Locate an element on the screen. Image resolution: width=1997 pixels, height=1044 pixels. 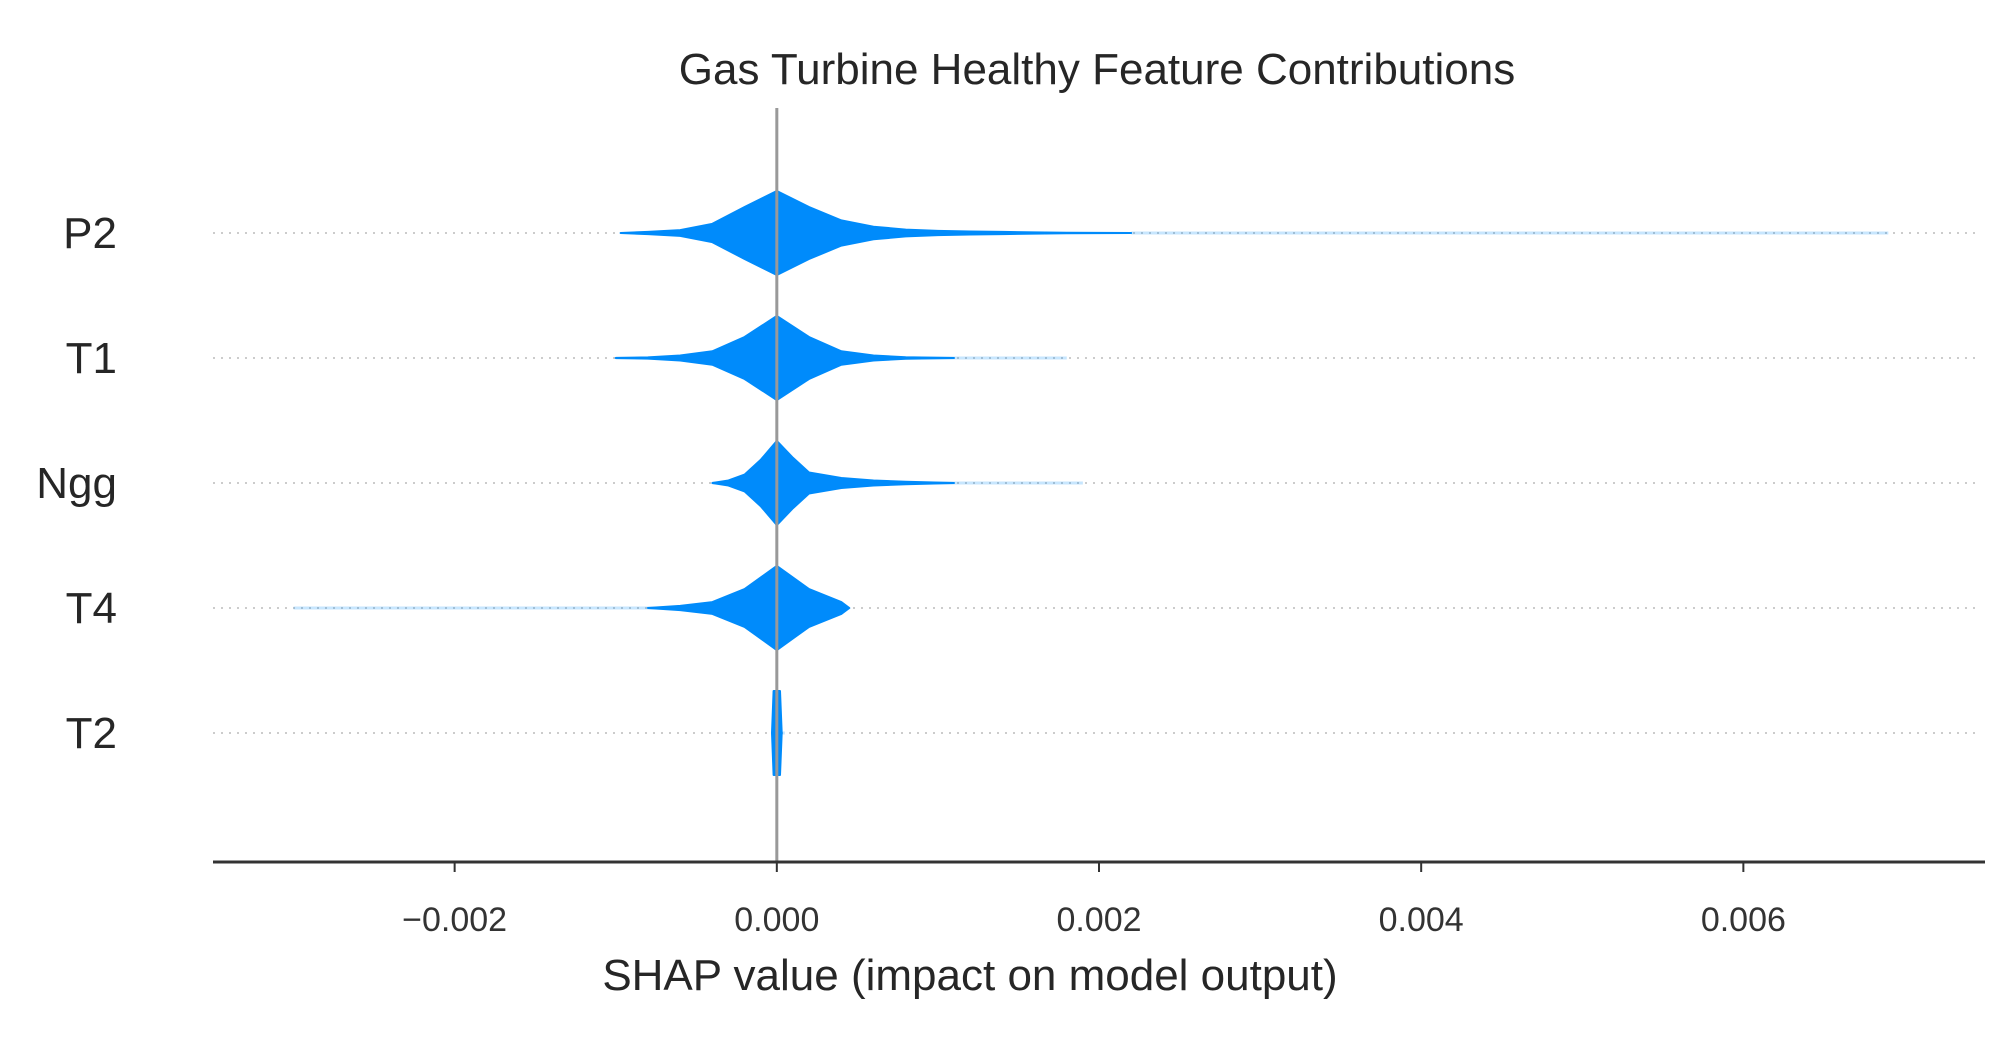
violin-p2 is located at coordinates (876, 233).